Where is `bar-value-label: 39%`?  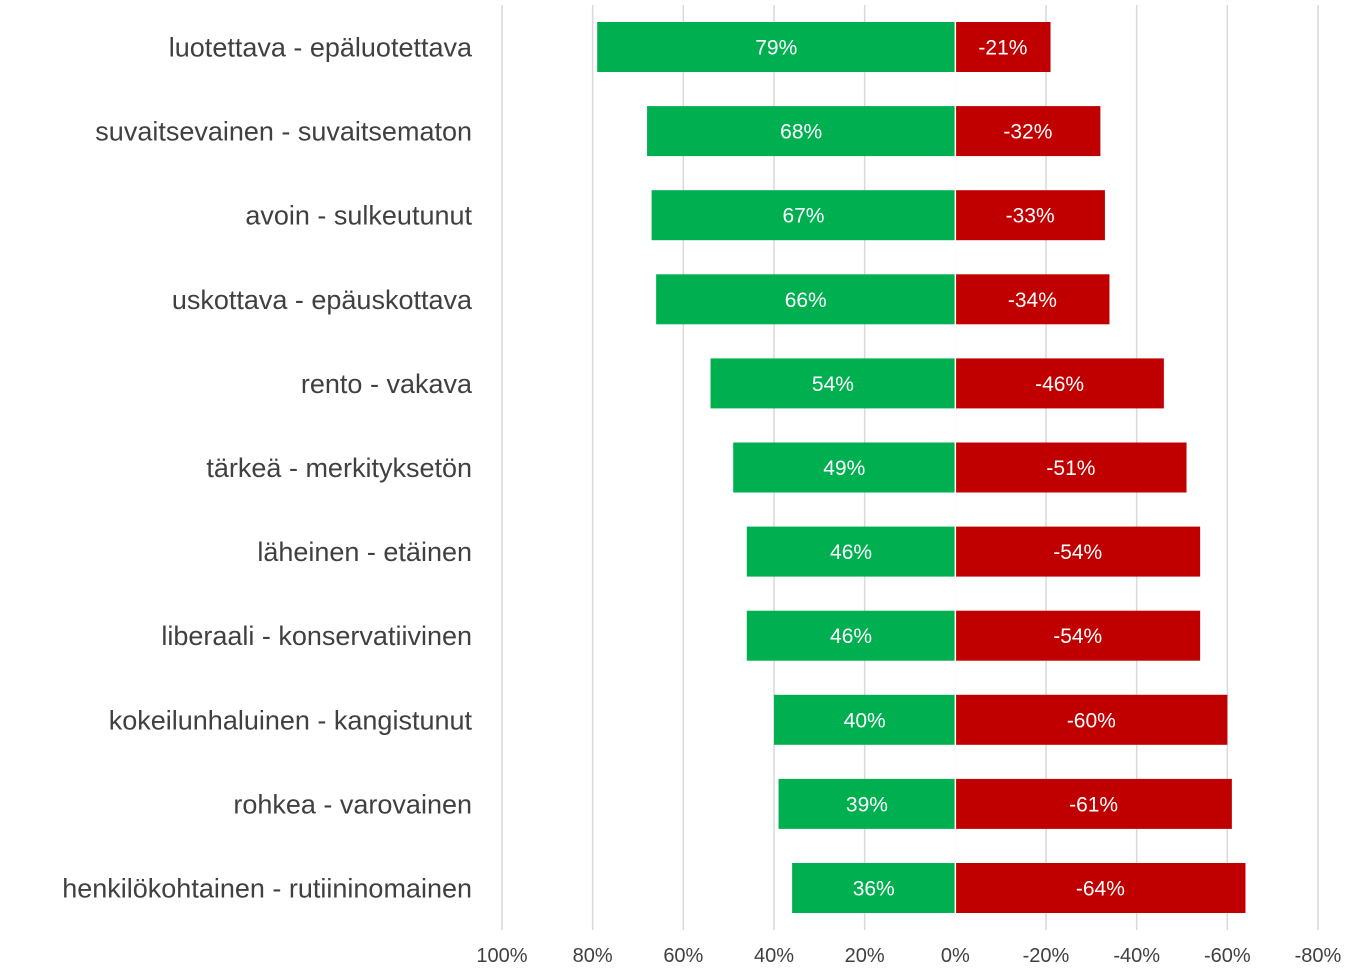
bar-value-label: 39% is located at coordinates (867, 804).